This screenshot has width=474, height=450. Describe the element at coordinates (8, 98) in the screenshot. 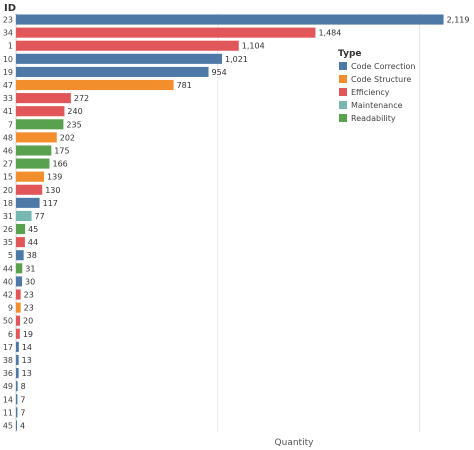

I see `row-label-33: 33` at that location.